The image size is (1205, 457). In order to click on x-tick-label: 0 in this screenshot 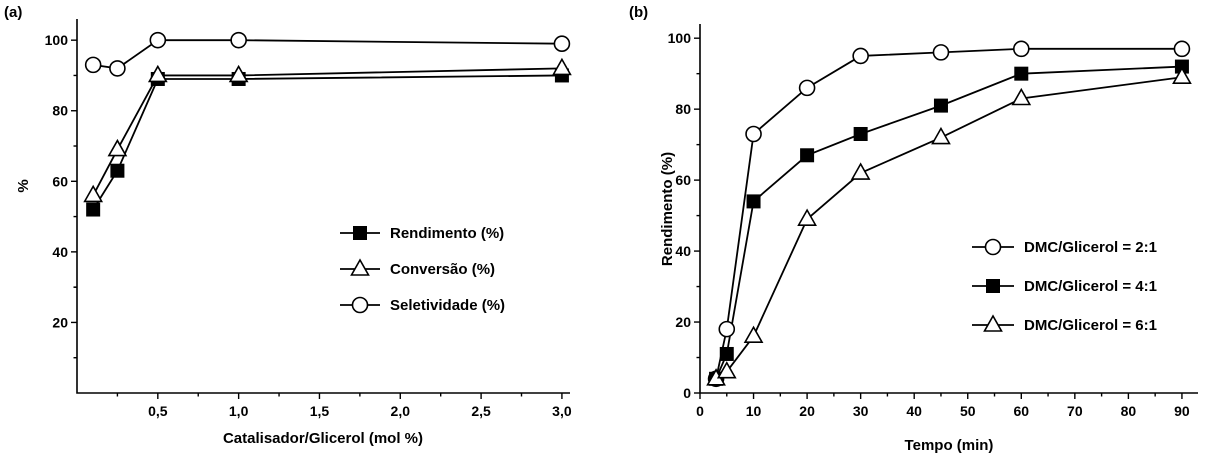, I will do `click(700, 411)`.